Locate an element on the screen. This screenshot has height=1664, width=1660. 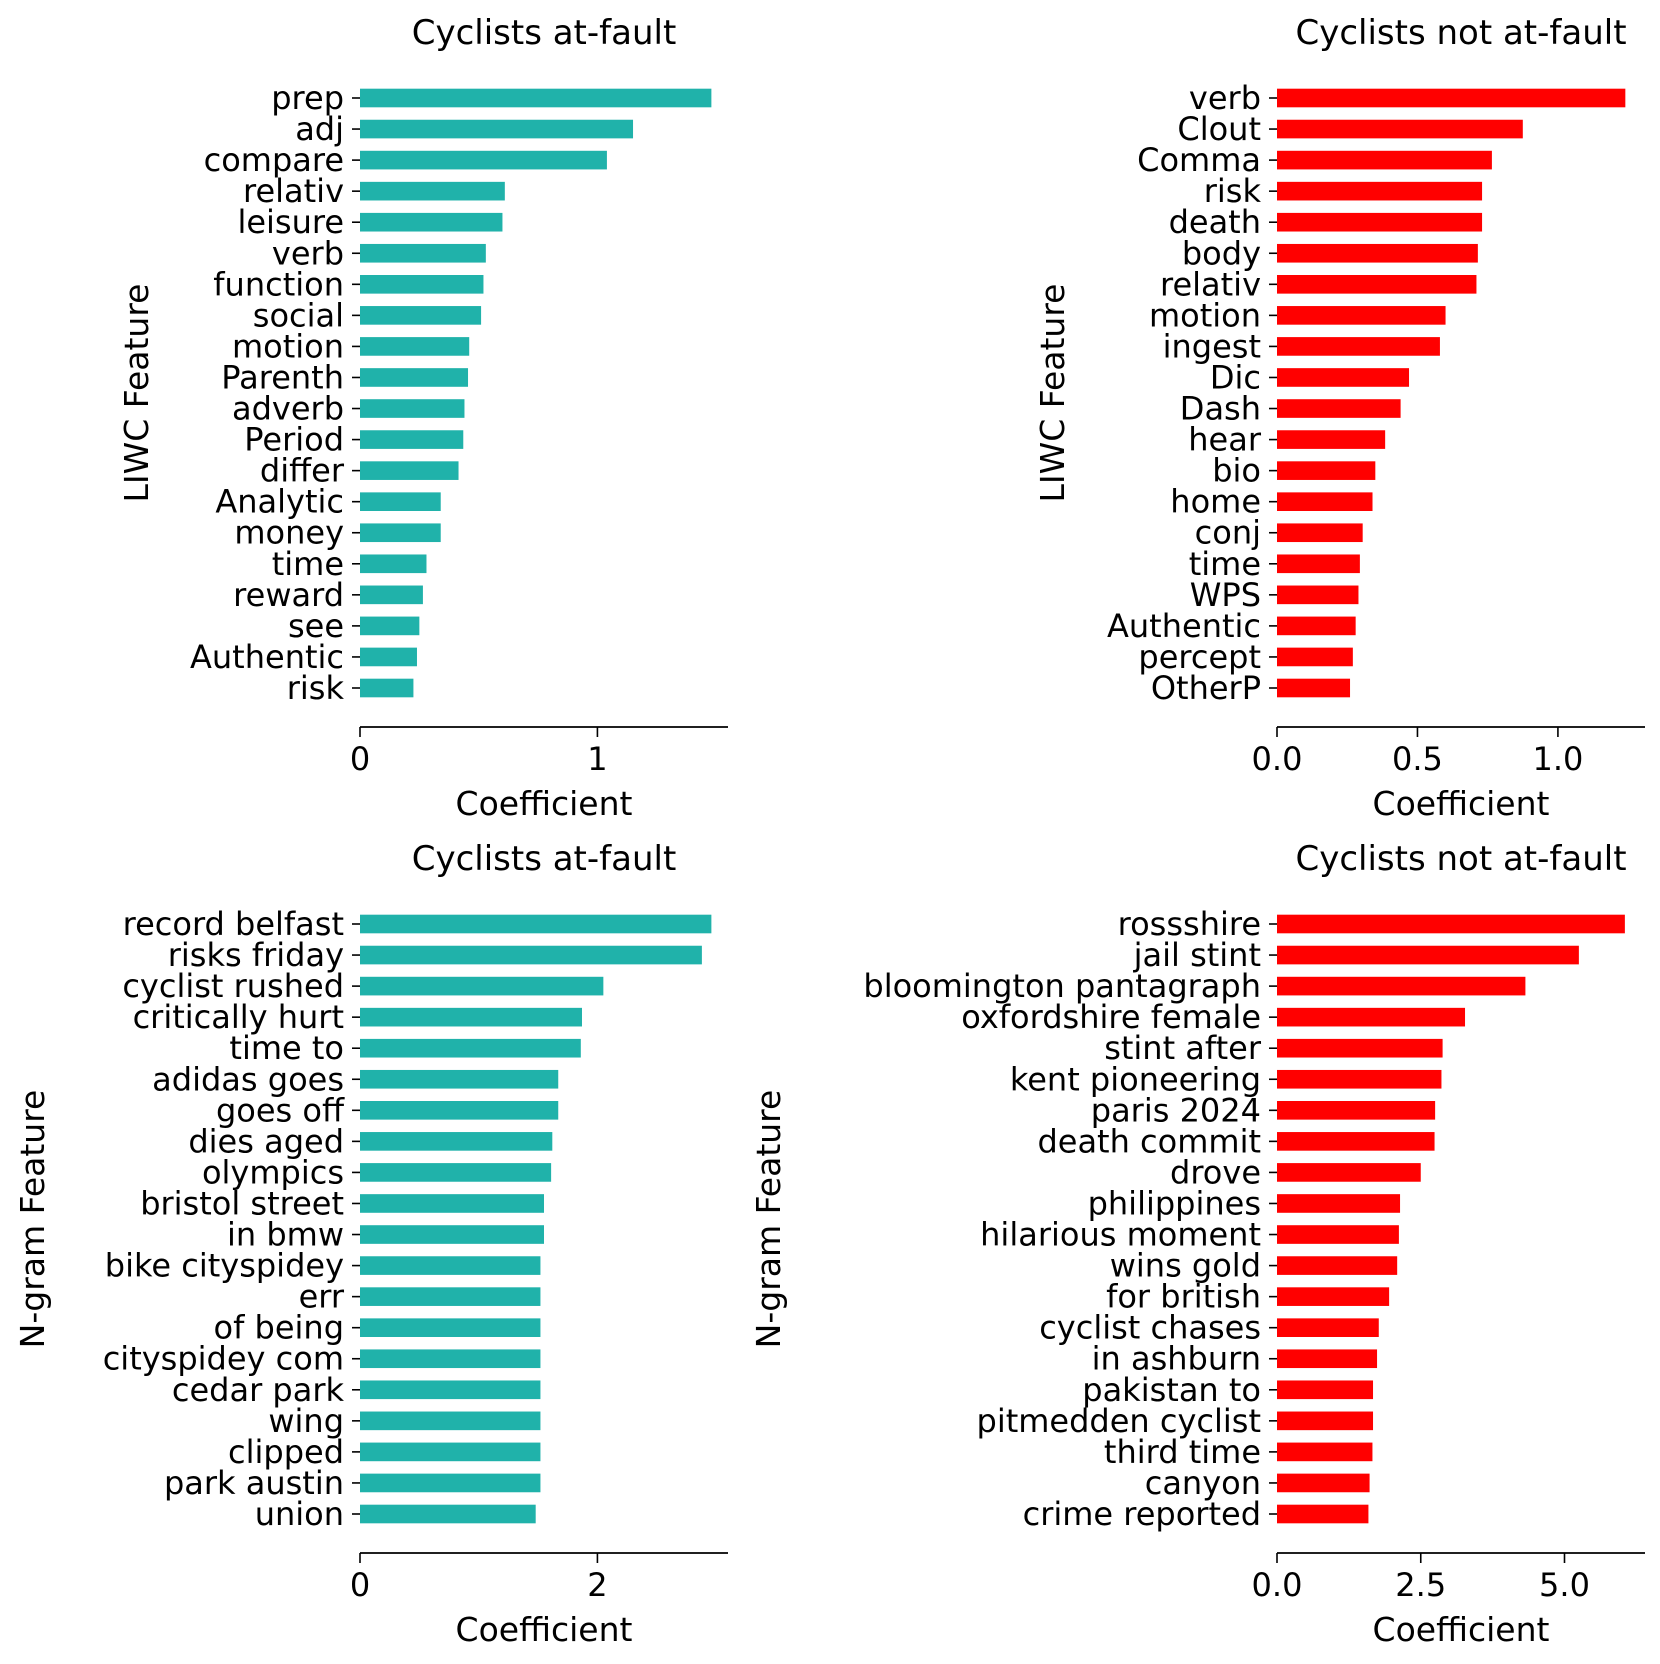
x-tick-label: 1.0 is located at coordinates (1557, 759).